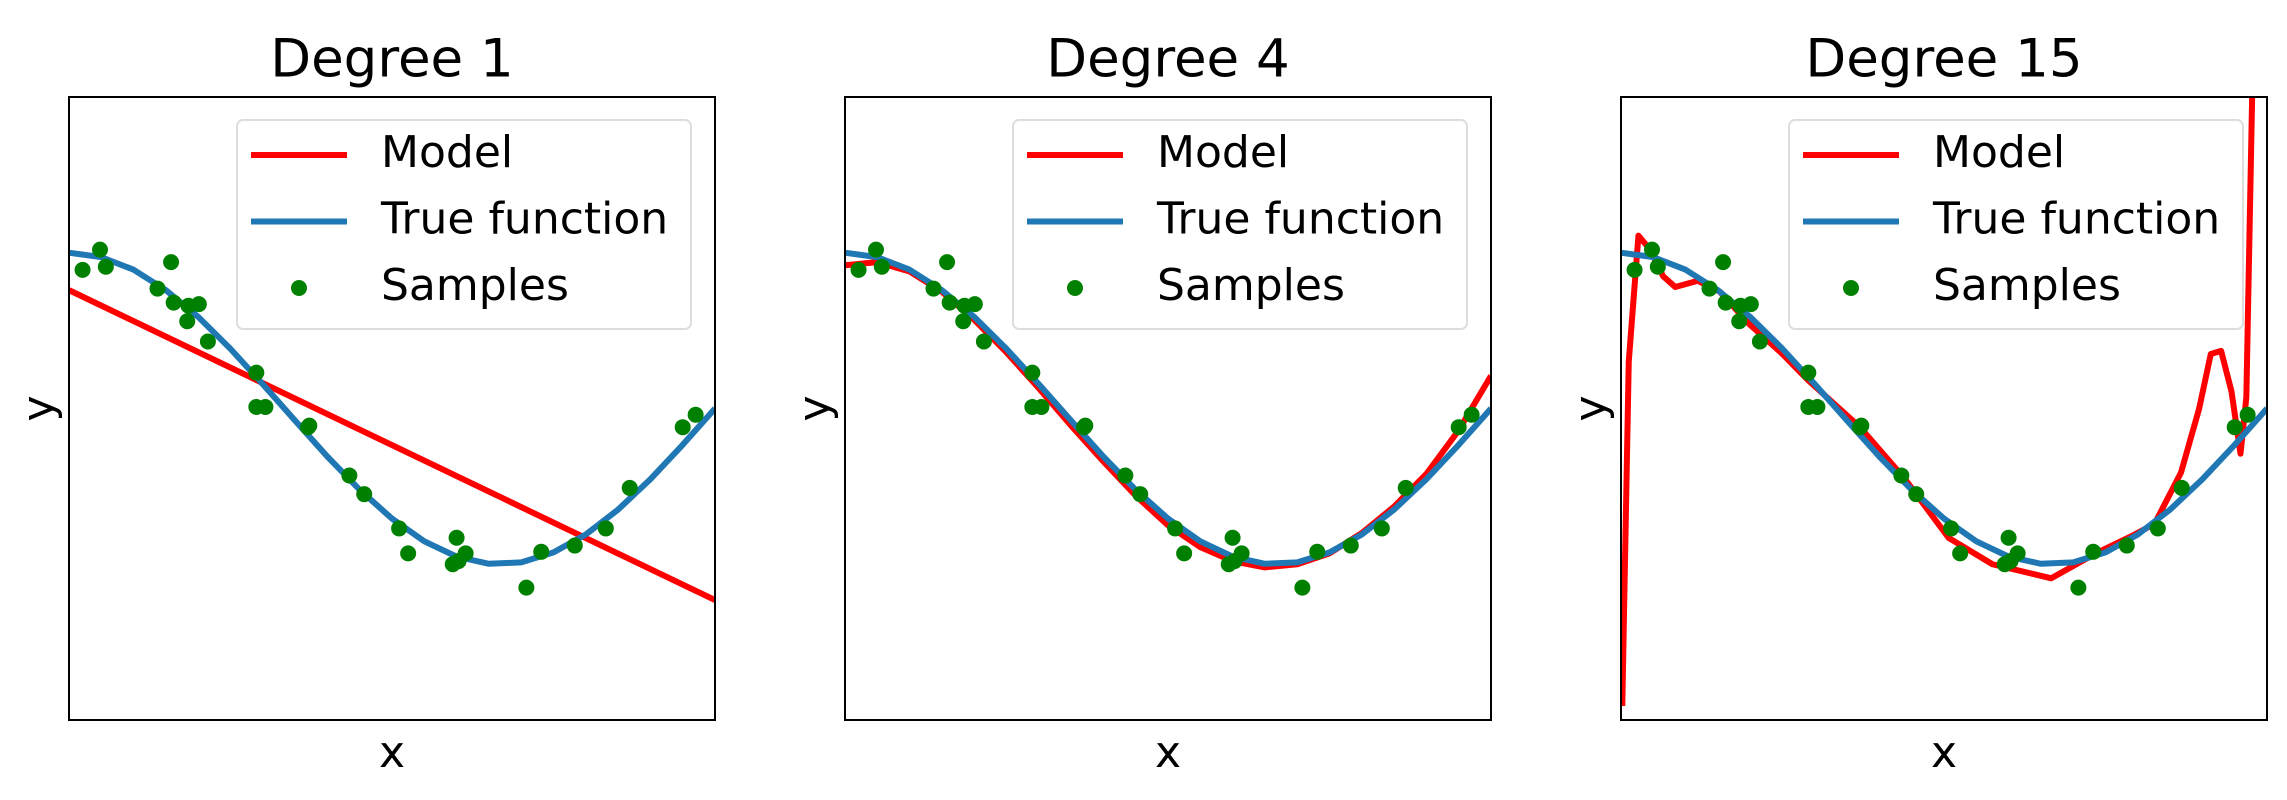 The image size is (2287, 800). I want to click on chart-title: Degree 1, so click(391, 59).